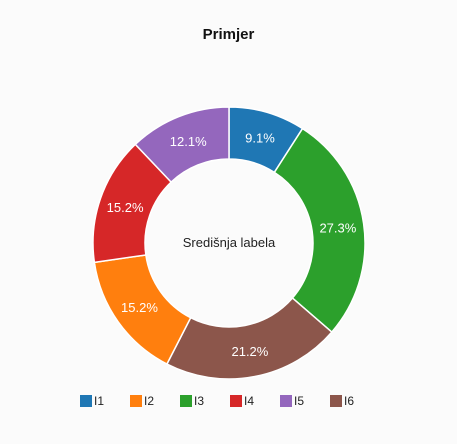 This screenshot has width=457, height=444. I want to click on legend-item-i2: I2, so click(155, 401).